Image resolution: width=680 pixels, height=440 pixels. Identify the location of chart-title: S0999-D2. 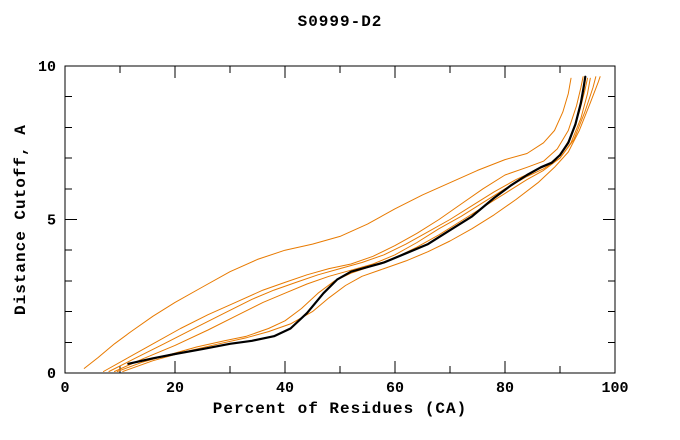
(340, 22).